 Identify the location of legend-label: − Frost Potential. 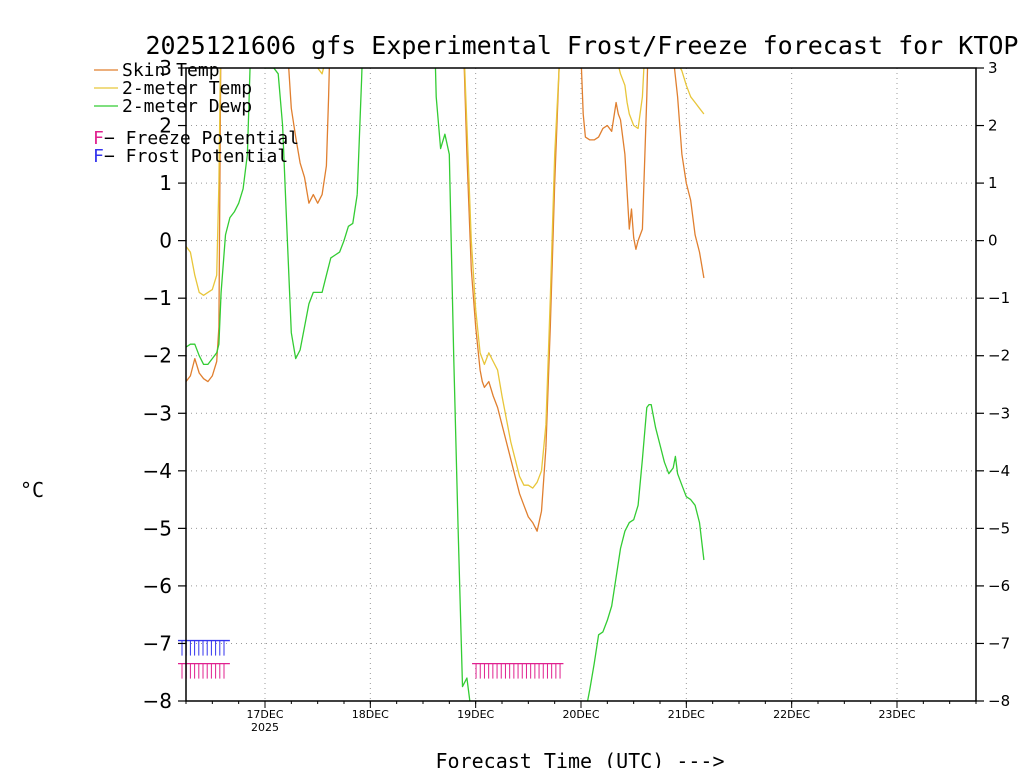
(196, 156).